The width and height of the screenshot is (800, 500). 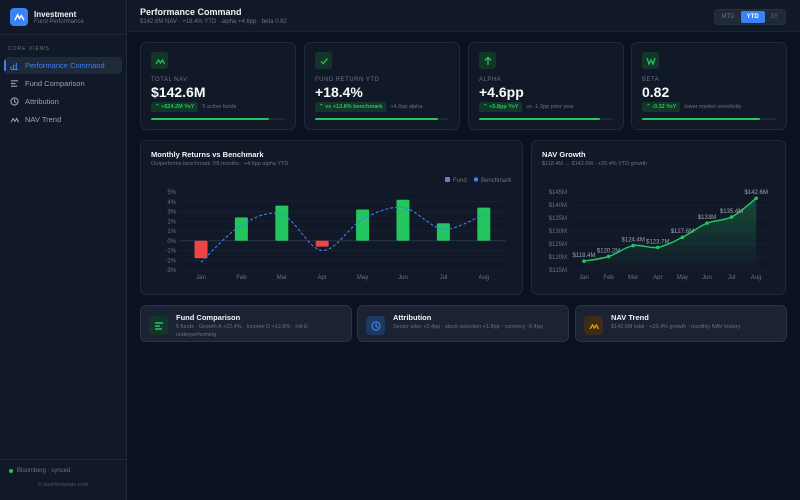 I want to click on data-label: $127.6M, so click(x=682, y=232).